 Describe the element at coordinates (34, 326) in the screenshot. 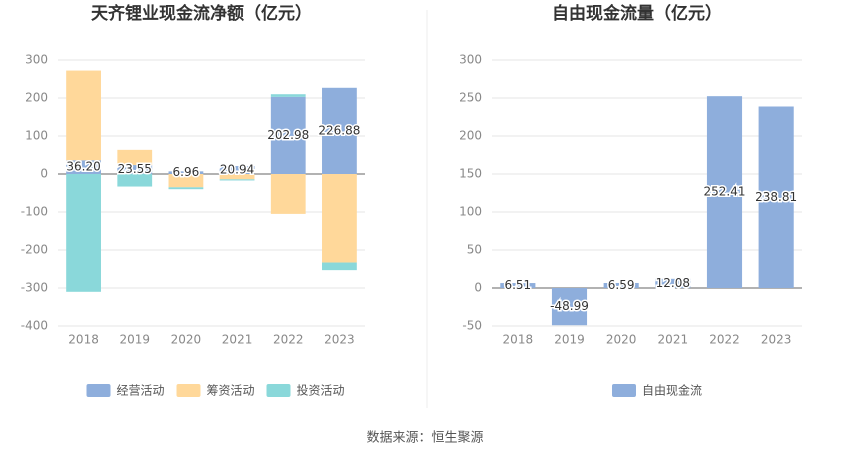

I see `y-tick-label: -400` at that location.